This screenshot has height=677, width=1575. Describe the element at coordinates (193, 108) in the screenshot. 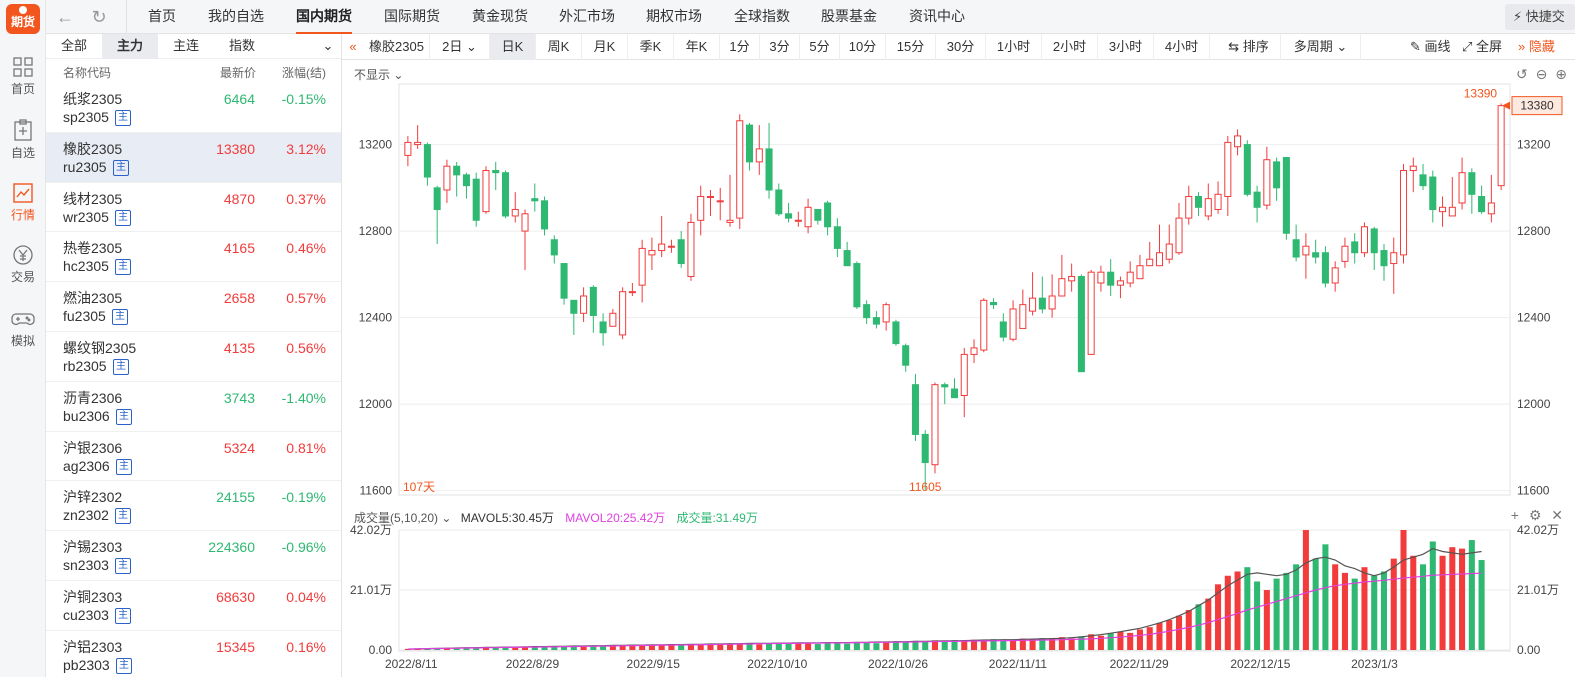

I see `list-item: 纸浆2305 sp2305 主 6464 -0.15%` at that location.